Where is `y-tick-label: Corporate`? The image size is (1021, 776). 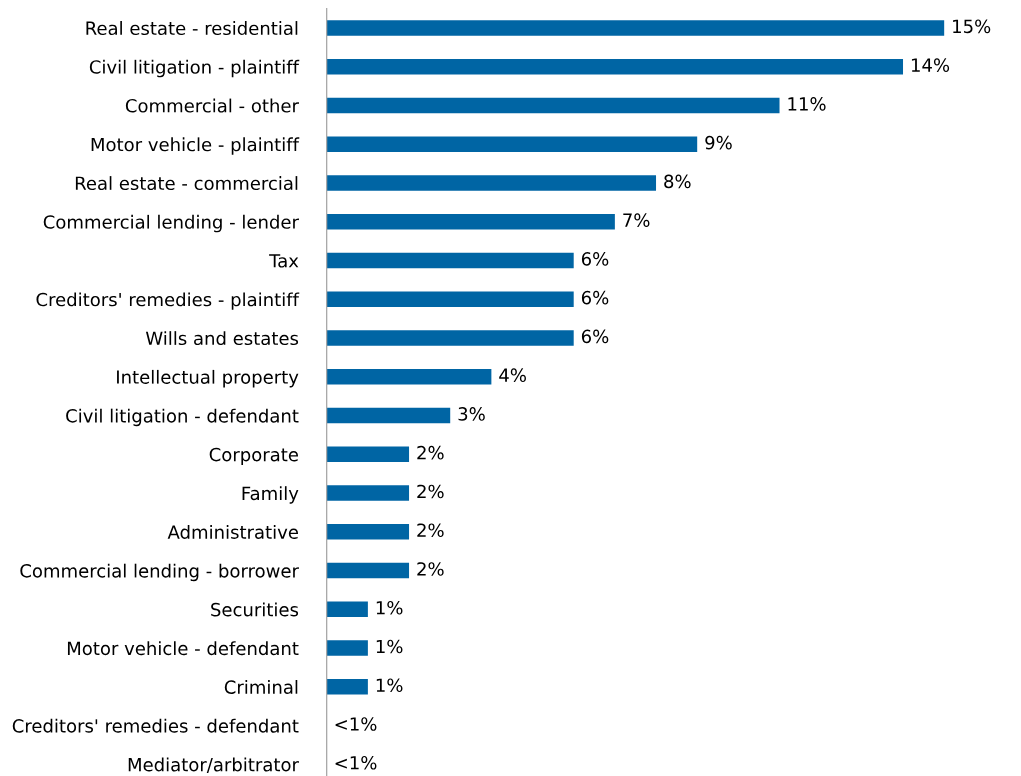
y-tick-label: Corporate is located at coordinates (253, 456).